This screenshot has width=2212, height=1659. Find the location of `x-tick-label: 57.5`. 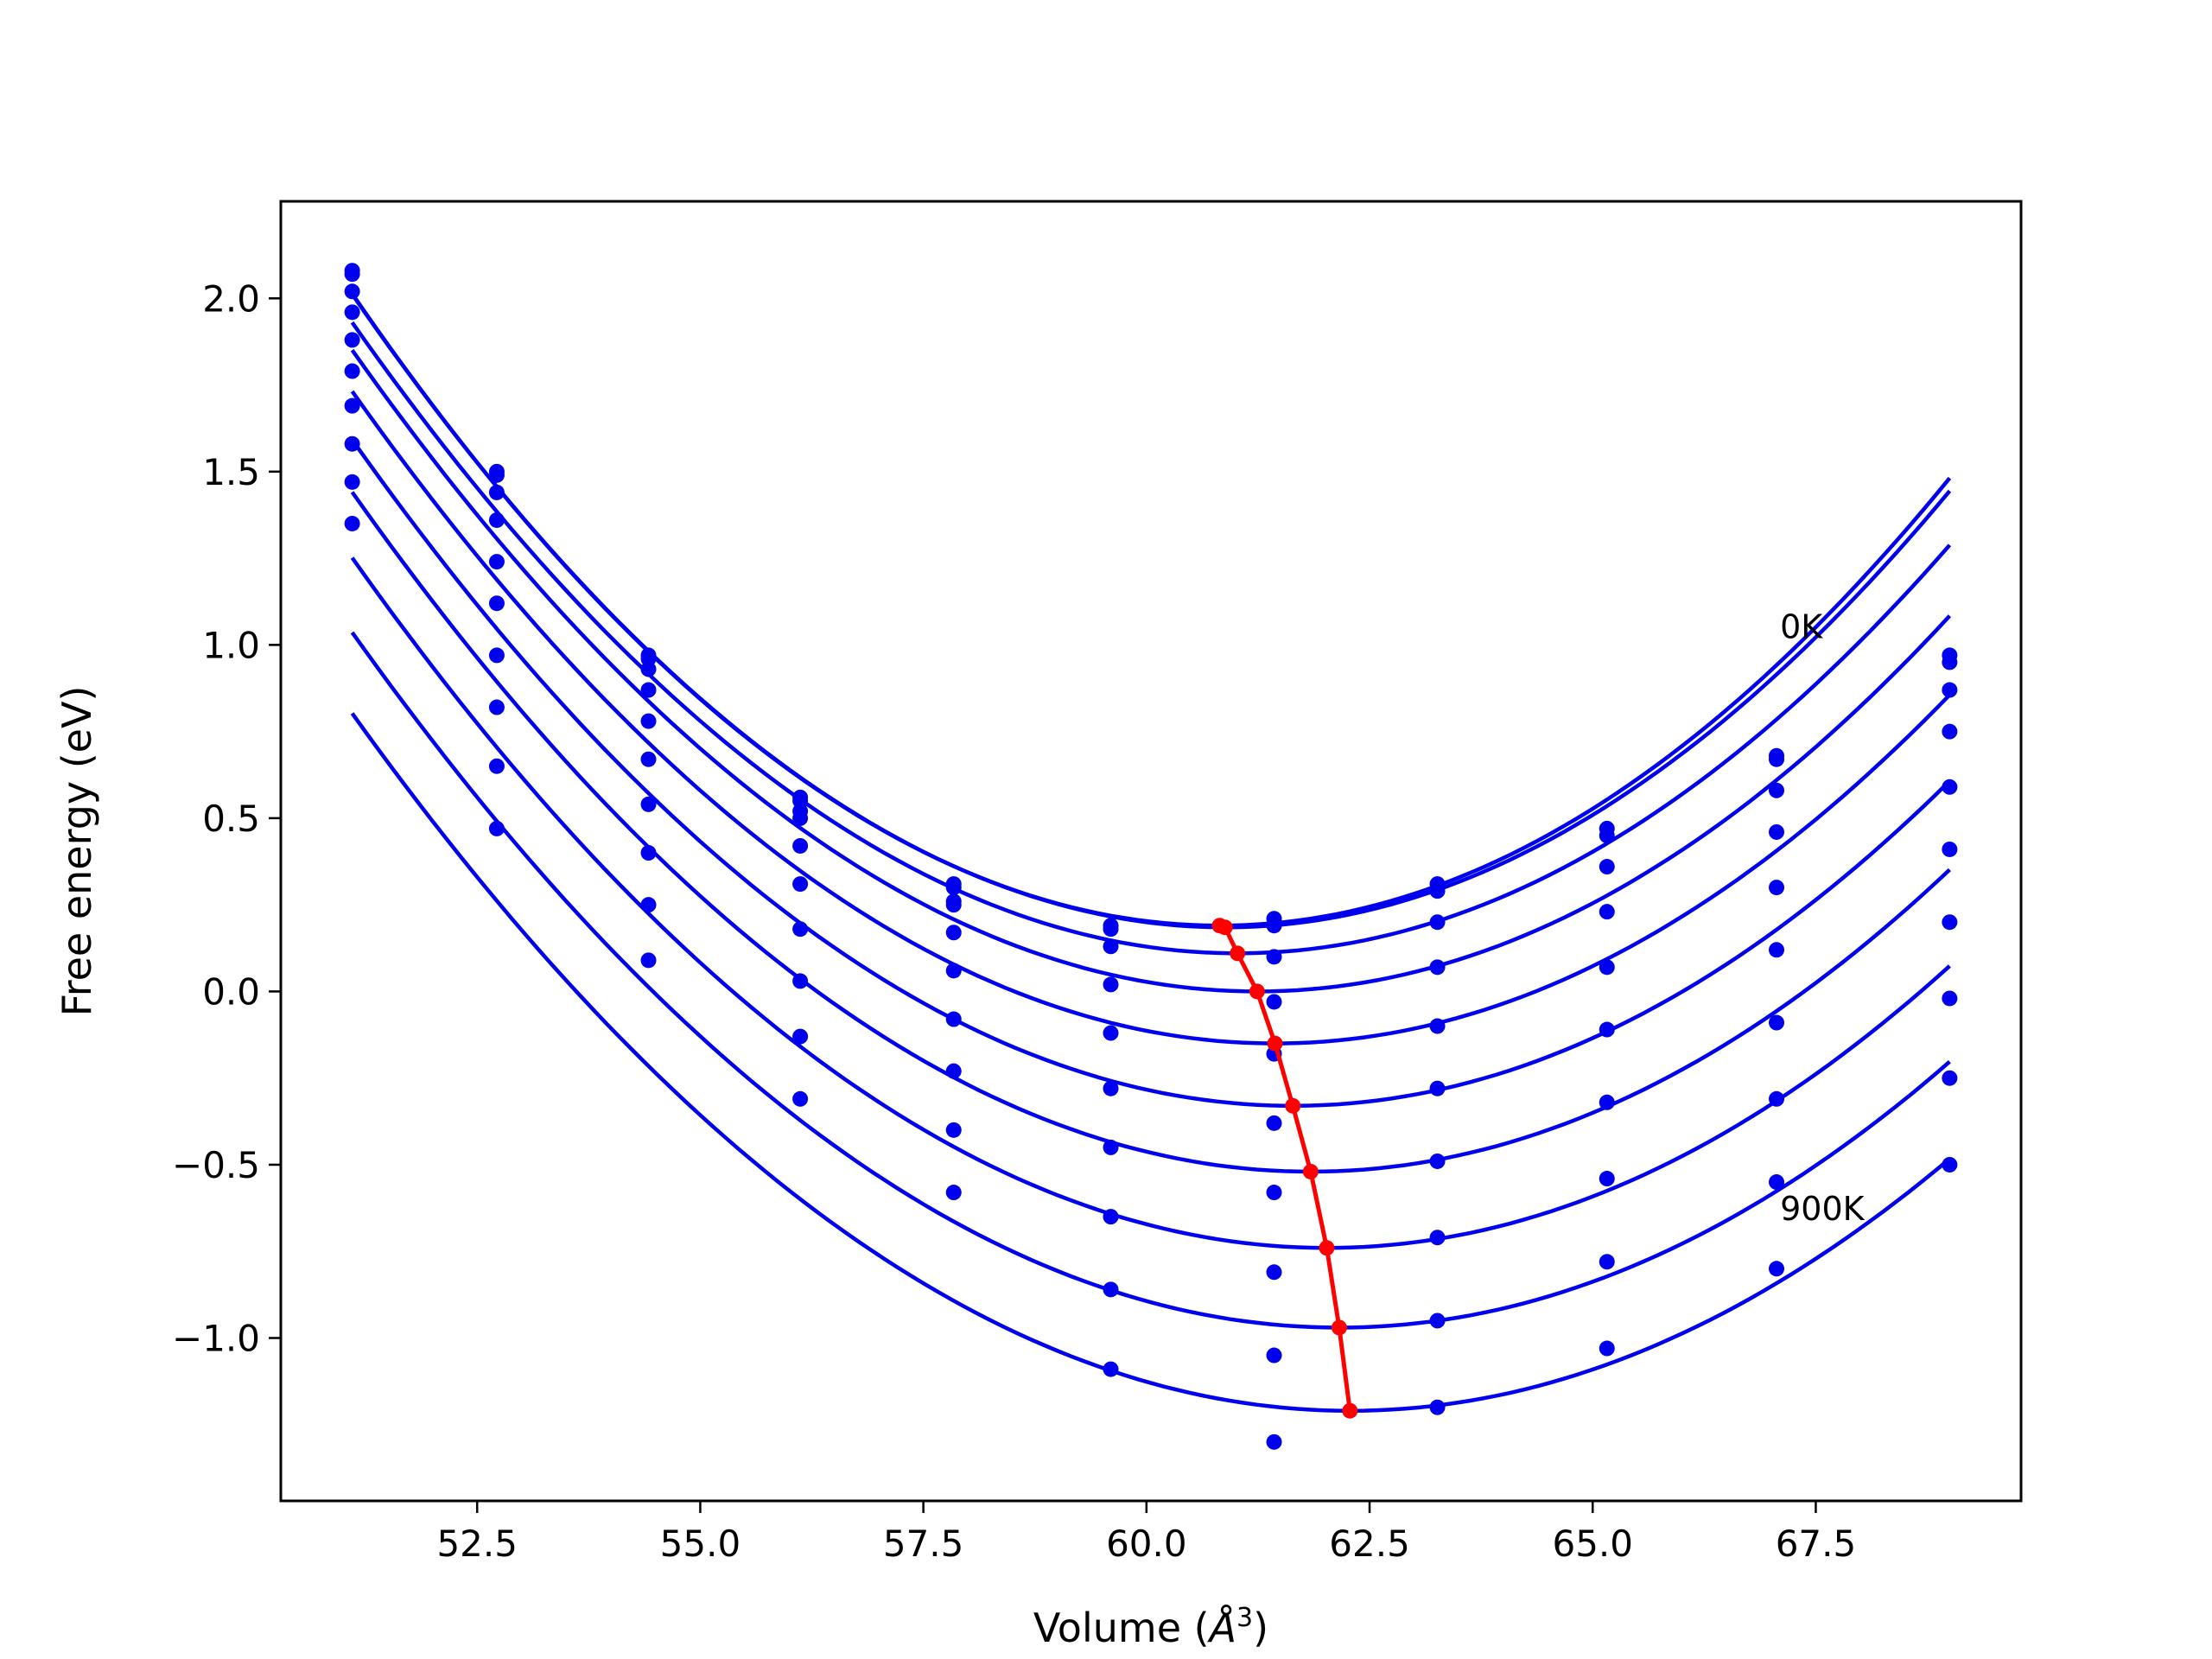

x-tick-label: 57.5 is located at coordinates (923, 1543).